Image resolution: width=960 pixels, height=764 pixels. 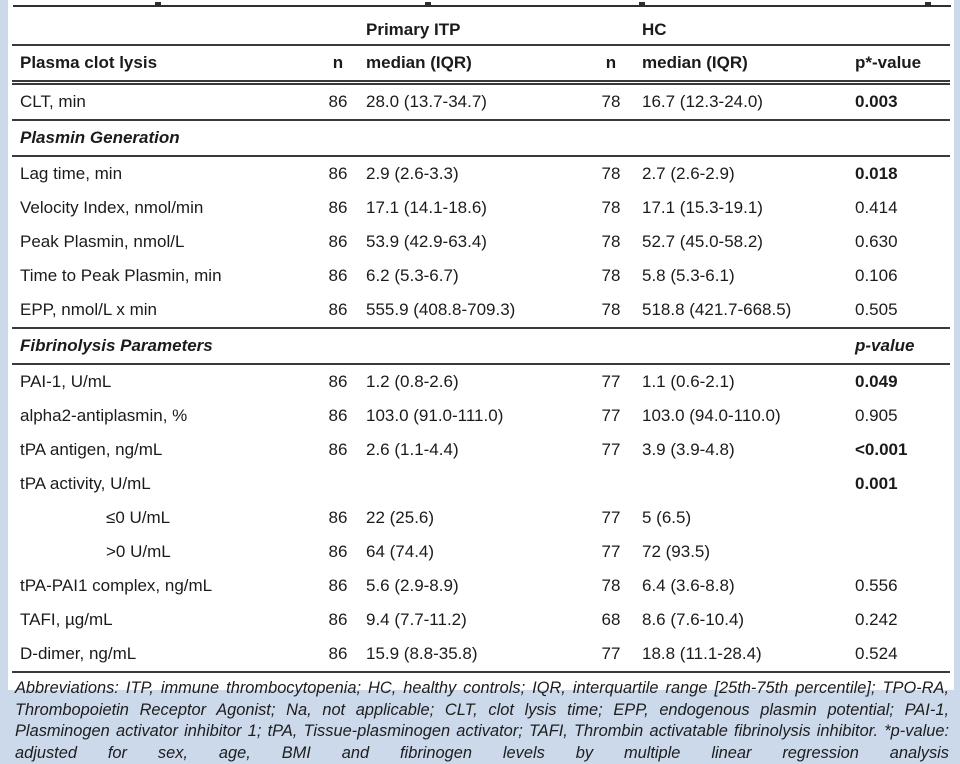 I want to click on cell-parameter: alpha2-antiplasmin, %, so click(x=104, y=415).